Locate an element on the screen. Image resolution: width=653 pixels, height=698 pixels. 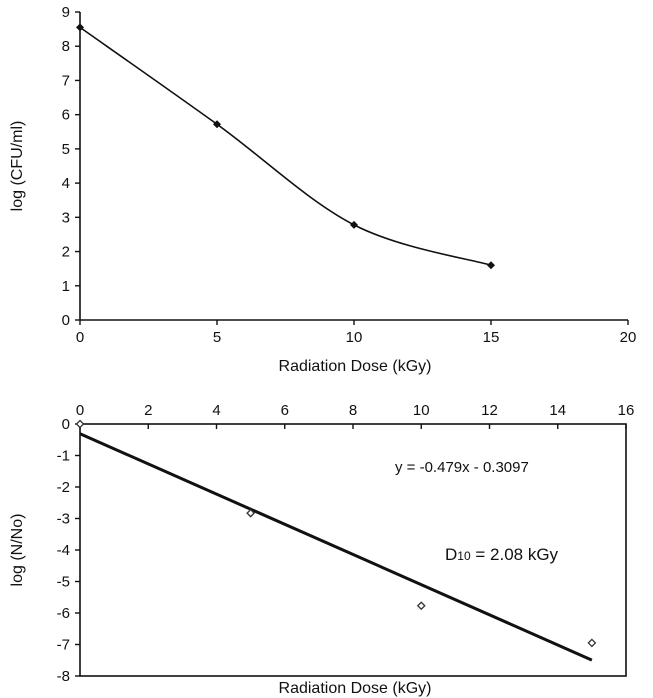
bottom-y-tick-label: -8 is located at coordinates (63, 676).